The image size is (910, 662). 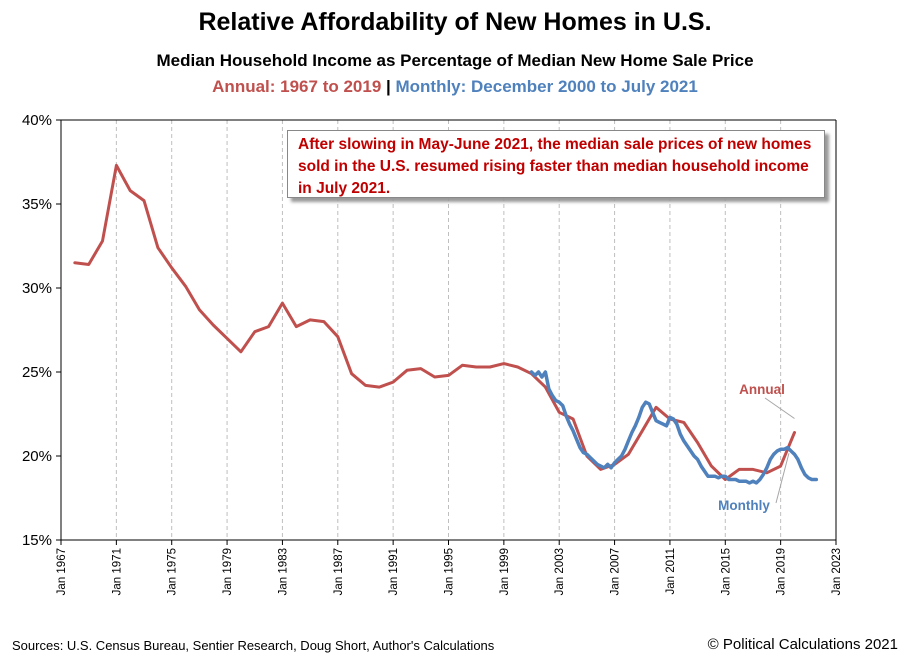 I want to click on y-tick-label: 40%, so click(x=37, y=120).